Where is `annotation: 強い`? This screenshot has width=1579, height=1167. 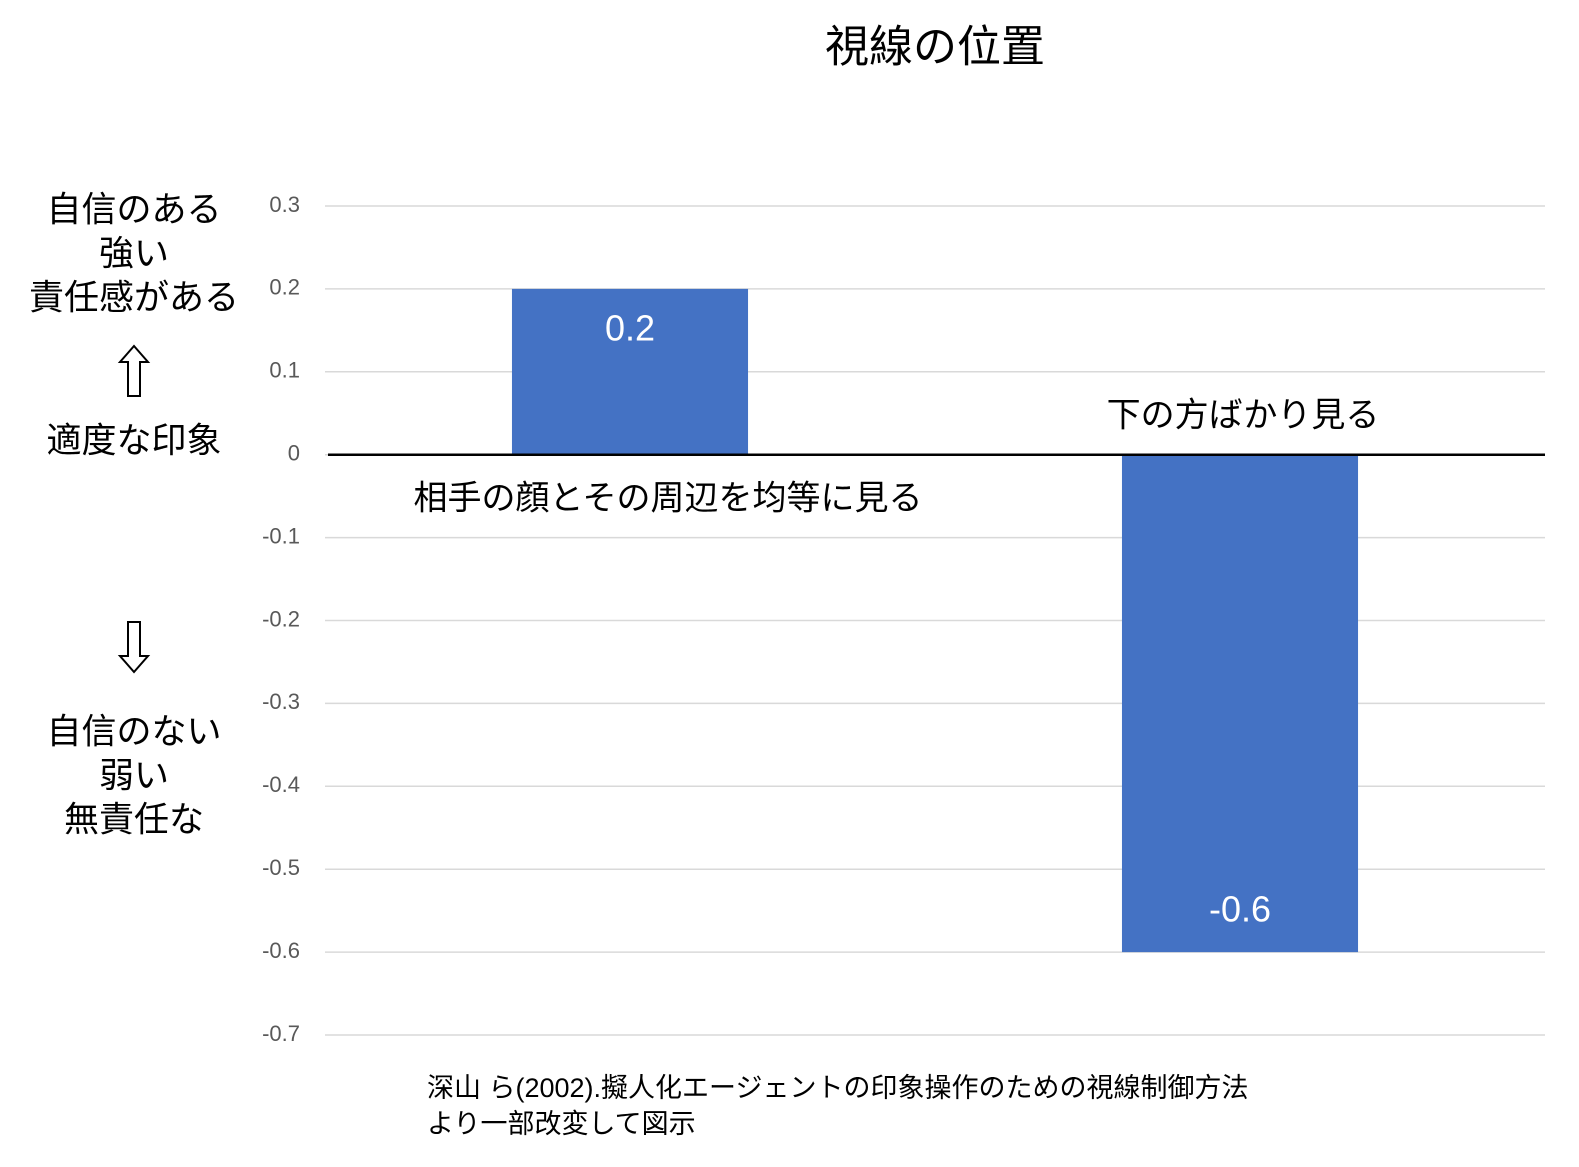 annotation: 強い is located at coordinates (134, 253).